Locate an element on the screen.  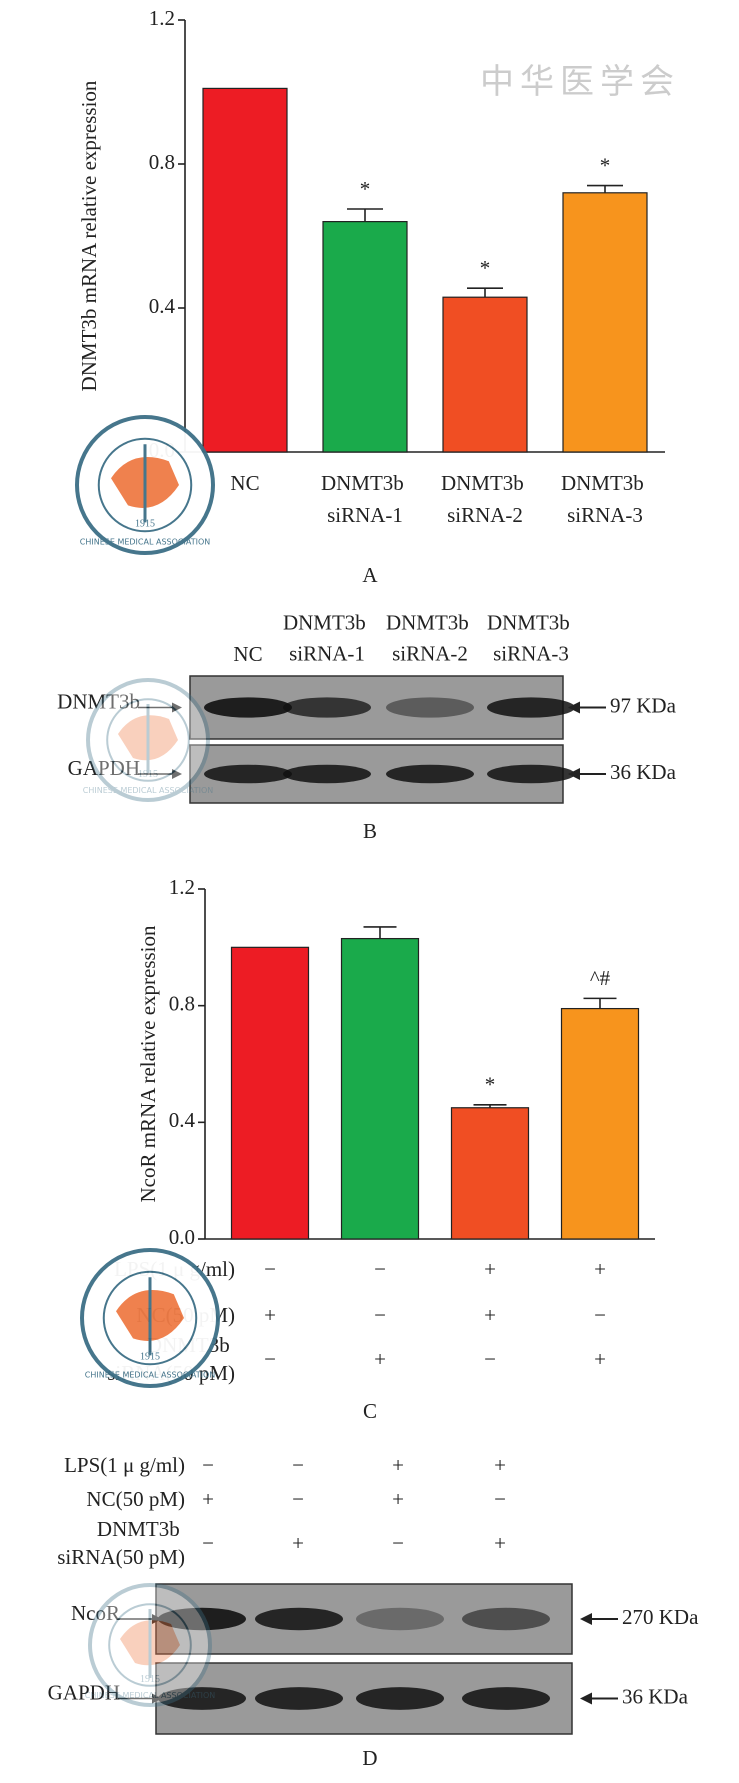
panel-label: B is located at coordinates (370, 831).